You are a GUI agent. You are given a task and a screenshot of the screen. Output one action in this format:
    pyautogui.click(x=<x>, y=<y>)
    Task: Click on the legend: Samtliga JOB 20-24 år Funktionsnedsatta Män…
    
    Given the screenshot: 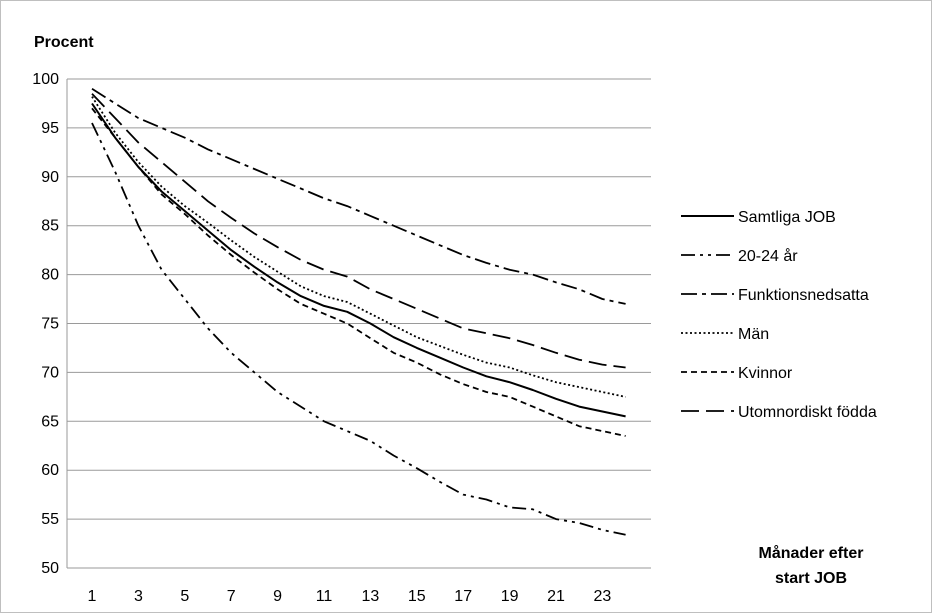 What is the action you would take?
    pyautogui.click(x=779, y=315)
    